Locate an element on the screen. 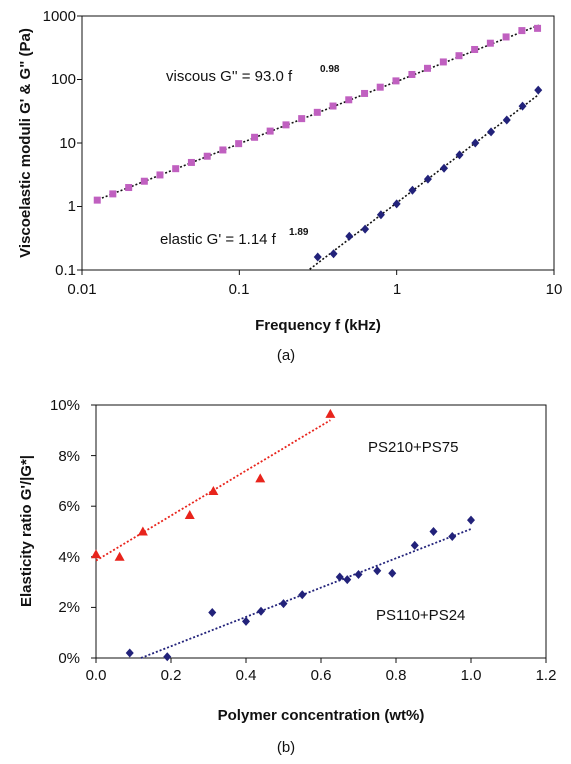 The width and height of the screenshot is (571, 764). y-axis-title: Viscoelastic moduli G' & G" (Pa) is located at coordinates (25, 143).